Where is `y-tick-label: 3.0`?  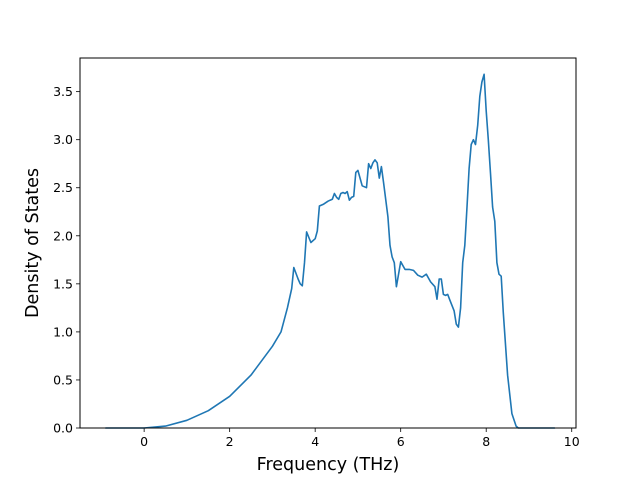 y-tick-label: 3.0 is located at coordinates (63, 139).